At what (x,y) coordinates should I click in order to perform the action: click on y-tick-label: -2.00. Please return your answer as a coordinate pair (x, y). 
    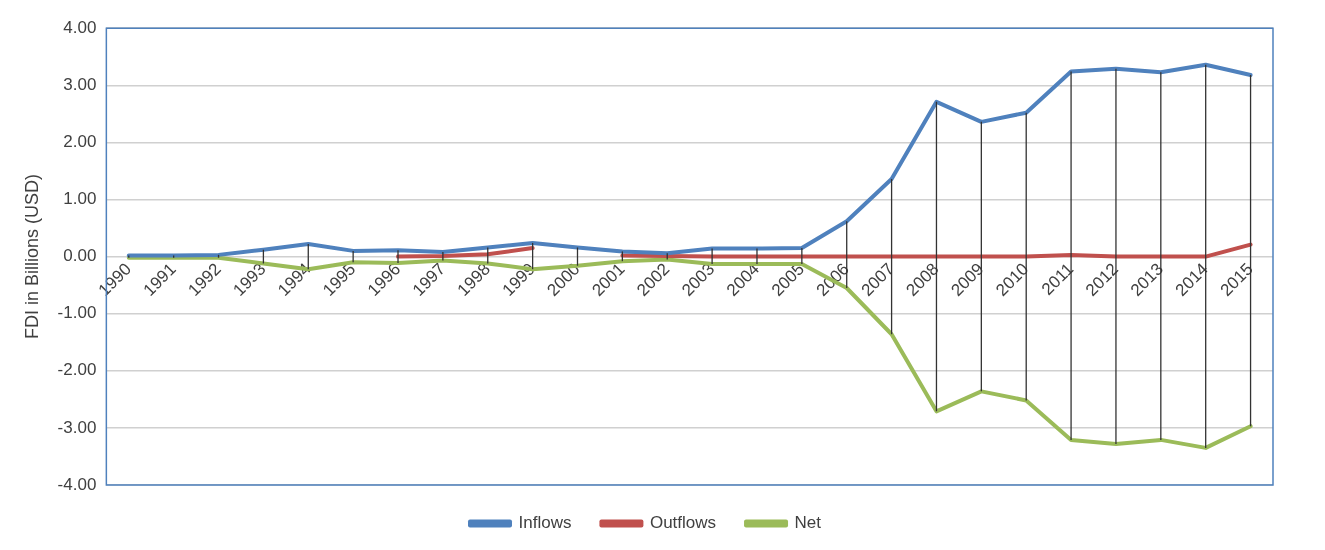
    Looking at the image, I should click on (77, 370).